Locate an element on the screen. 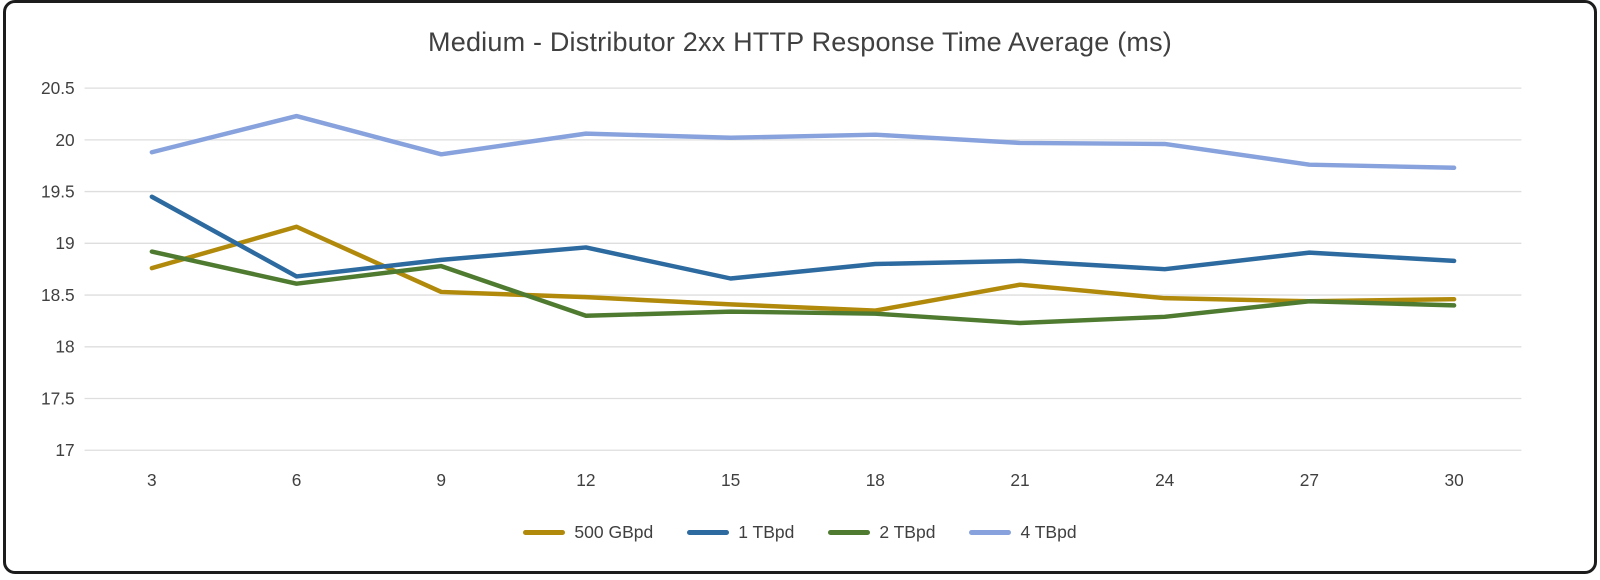 The image size is (1600, 580). legend-label: 500 GBpd is located at coordinates (614, 532).